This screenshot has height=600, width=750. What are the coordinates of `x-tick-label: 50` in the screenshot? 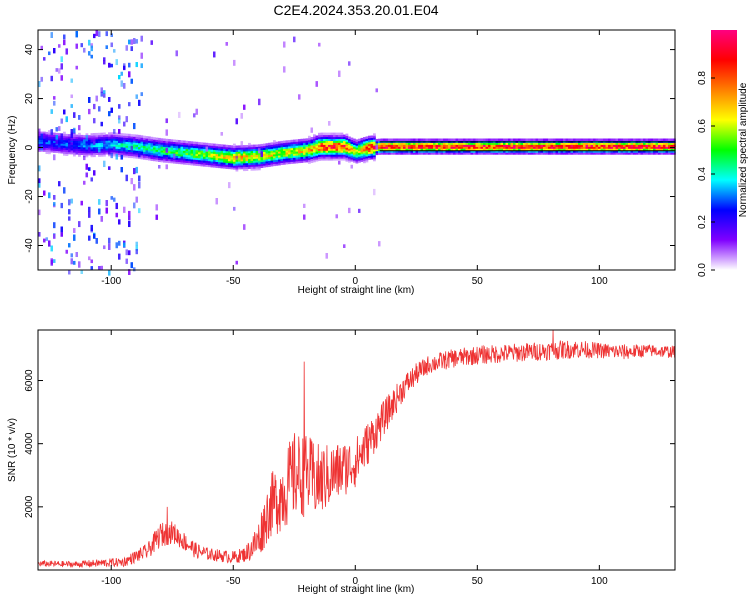 It's located at (478, 281).